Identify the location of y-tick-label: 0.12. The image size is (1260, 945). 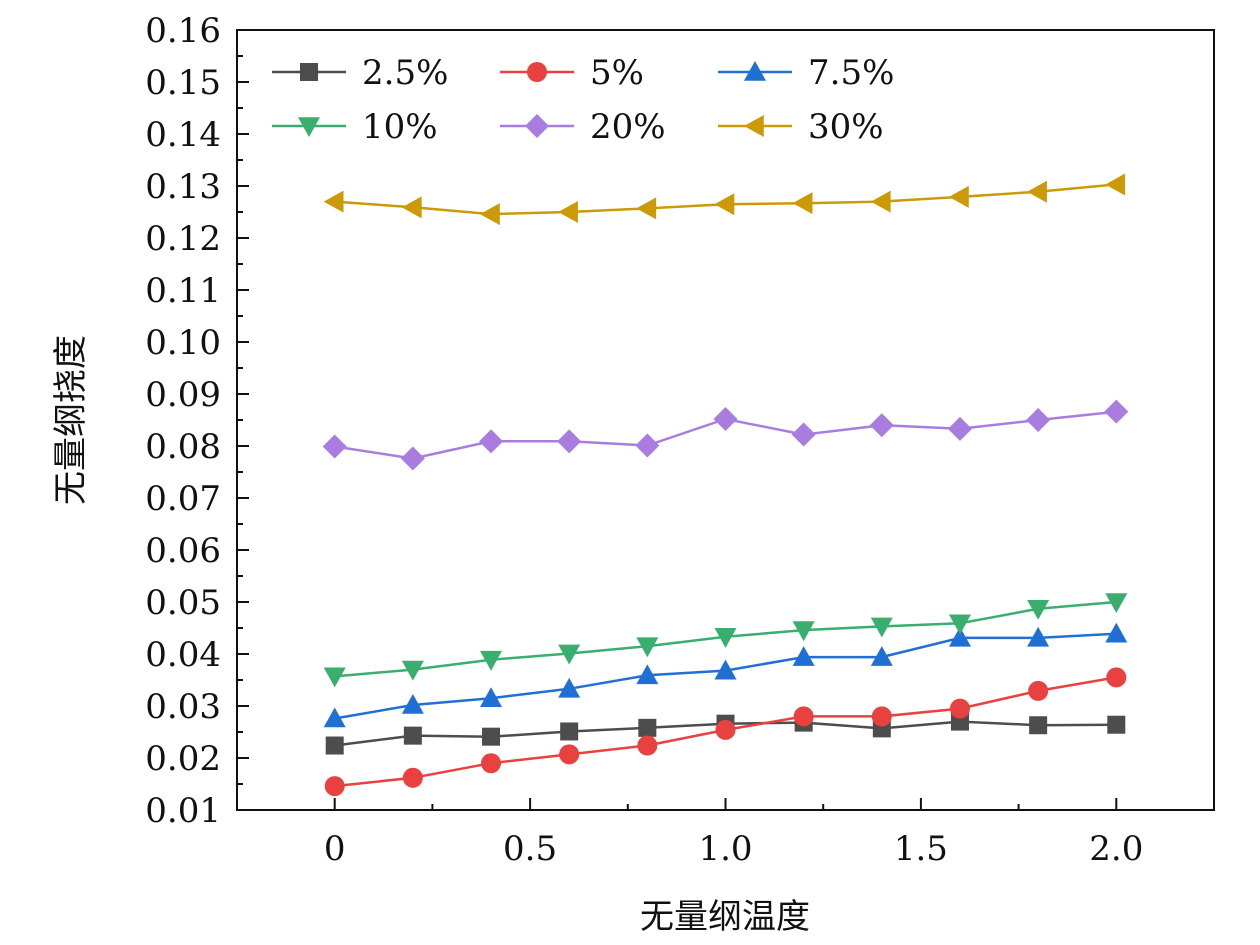
(183, 239).